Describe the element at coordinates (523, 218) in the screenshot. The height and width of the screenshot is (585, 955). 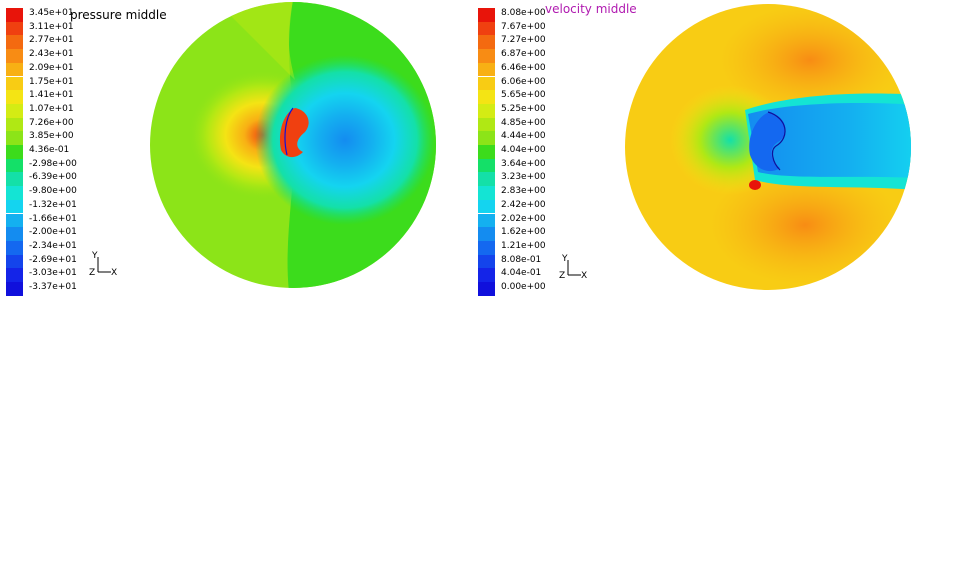
I see `velocity-legend-label: 2.02e+00` at that location.